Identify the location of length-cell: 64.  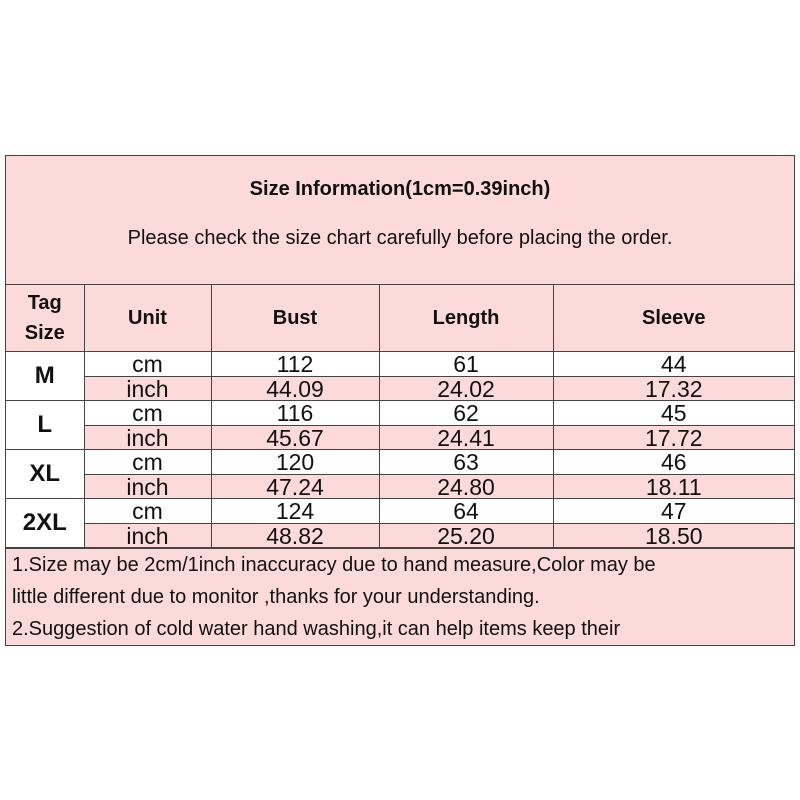
(466, 511).